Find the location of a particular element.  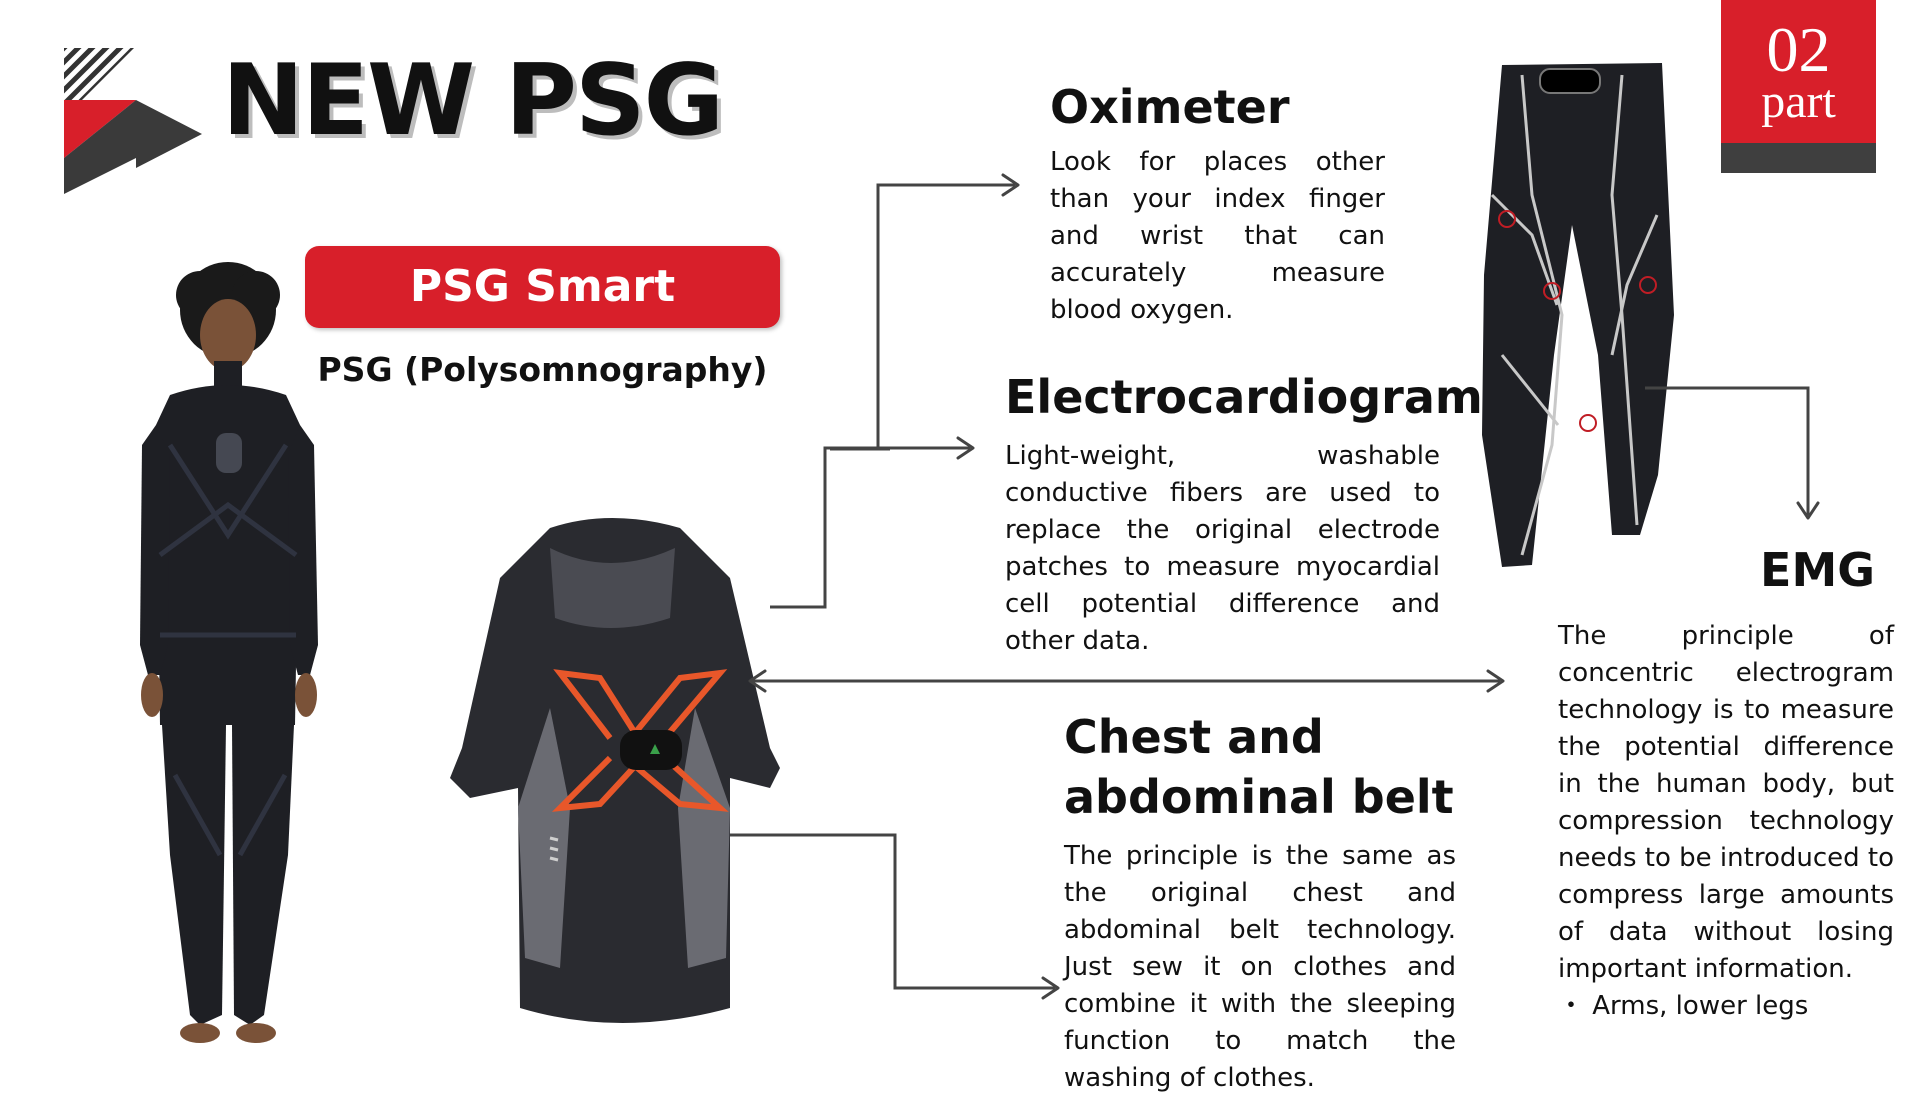

smart-leggings-image is located at coordinates (1578, 315).